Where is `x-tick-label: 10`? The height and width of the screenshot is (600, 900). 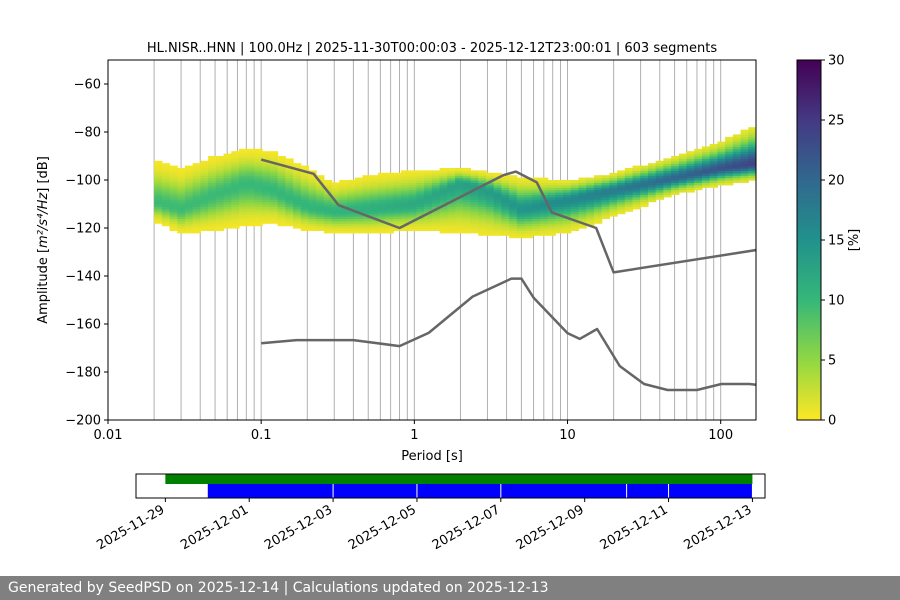 x-tick-label: 10 is located at coordinates (567, 435).